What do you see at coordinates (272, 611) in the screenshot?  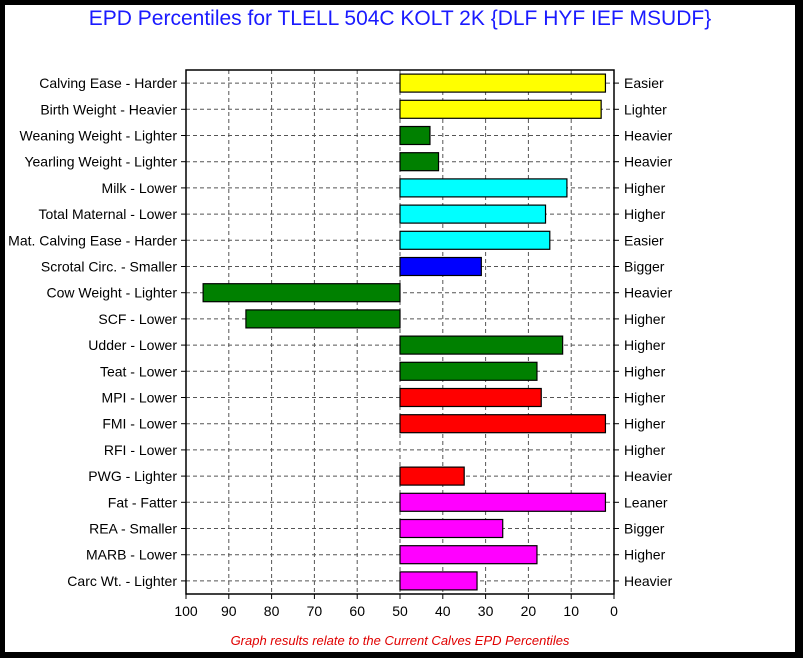 I see `x-tick-label: 80` at bounding box center [272, 611].